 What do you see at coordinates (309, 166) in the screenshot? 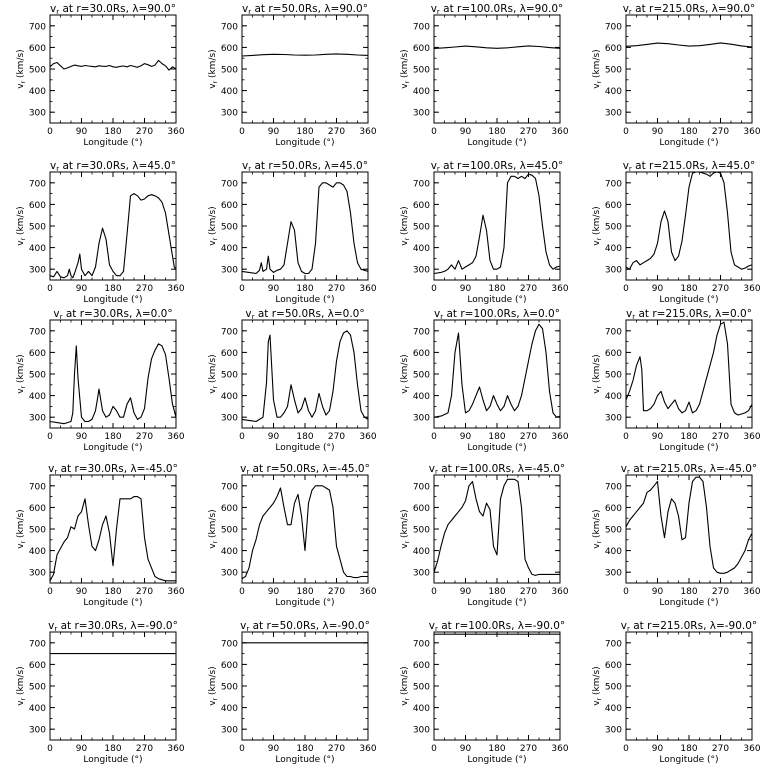
I see `title-text: at r=50.0Rs, λ=45.0°` at bounding box center [309, 166].